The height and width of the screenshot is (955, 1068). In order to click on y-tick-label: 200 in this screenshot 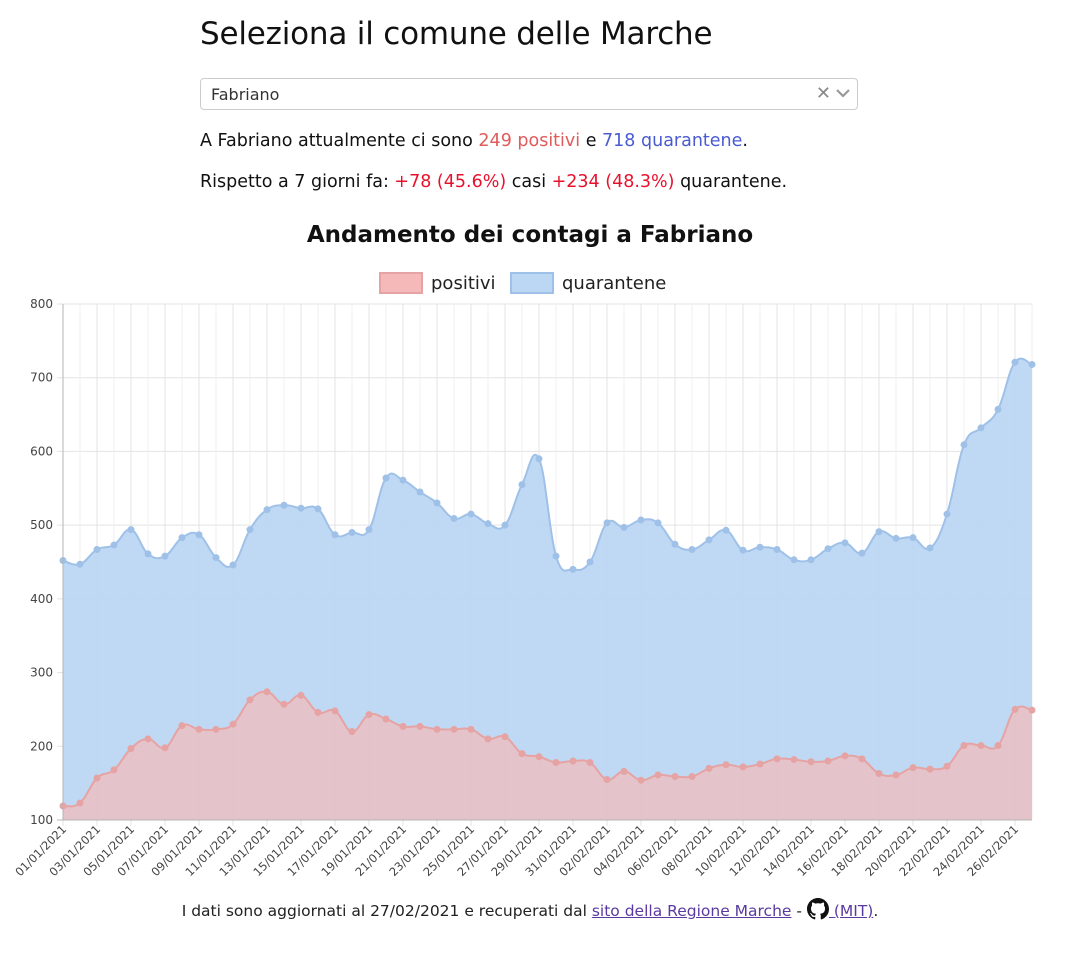, I will do `click(41, 746)`.